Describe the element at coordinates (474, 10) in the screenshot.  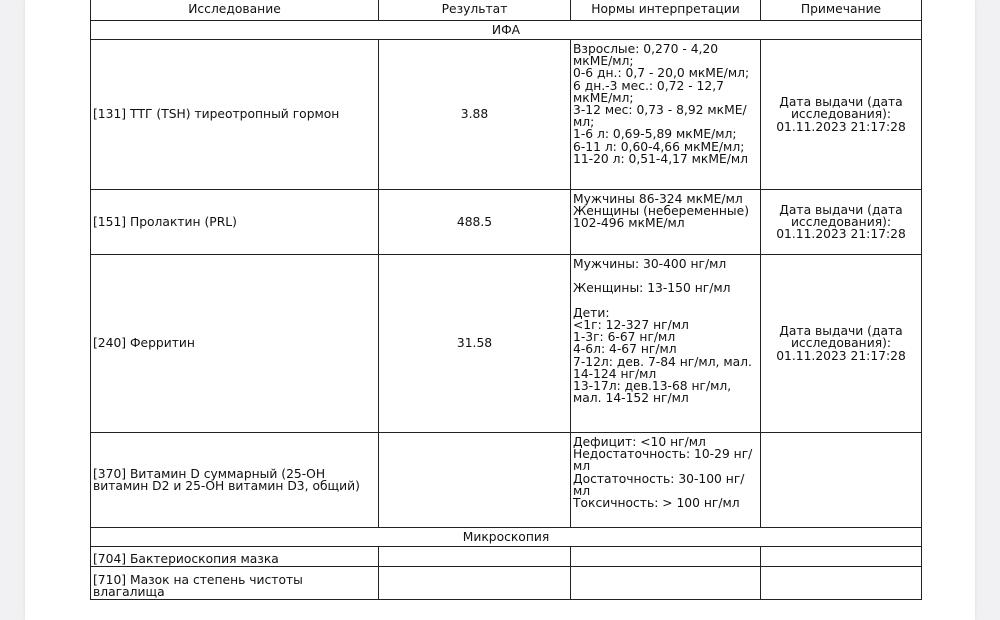
I see `header-result: Результат` at that location.